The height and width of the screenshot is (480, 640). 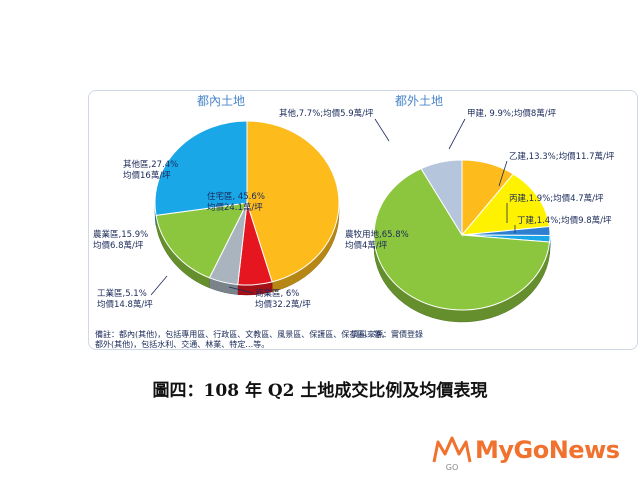 I want to click on mygonews-logo-icon: GO, so click(x=452, y=454).